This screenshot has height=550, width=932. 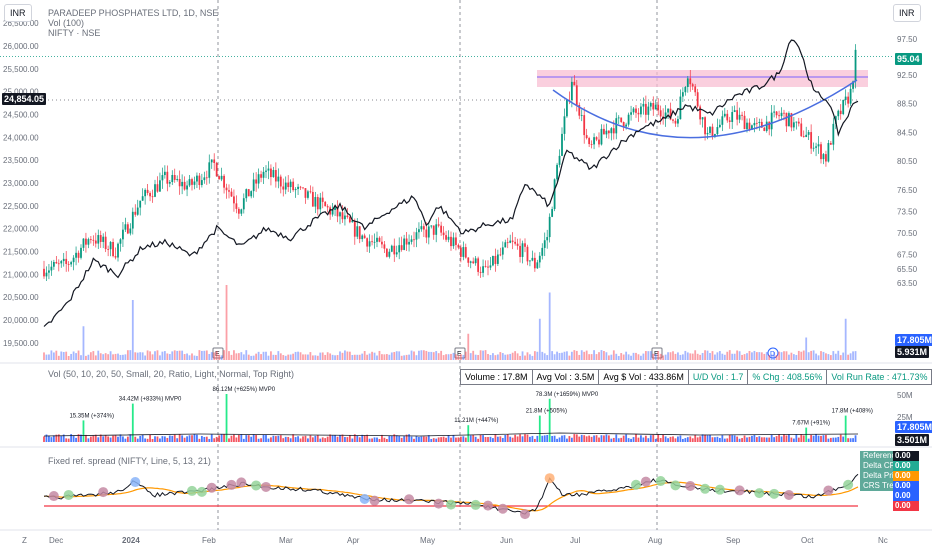 I want to click on right-axis-tick: 84.50, so click(x=907, y=132).